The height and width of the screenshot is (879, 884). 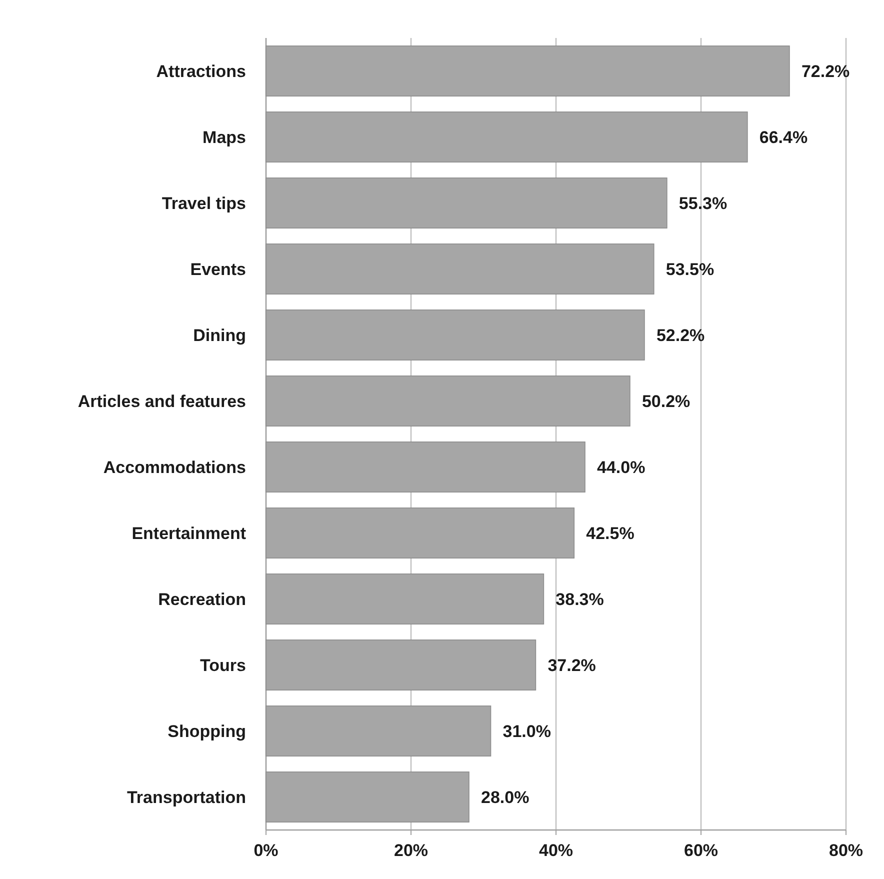 What do you see at coordinates (610, 533) in the screenshot?
I see `data-label: 42.5%` at bounding box center [610, 533].